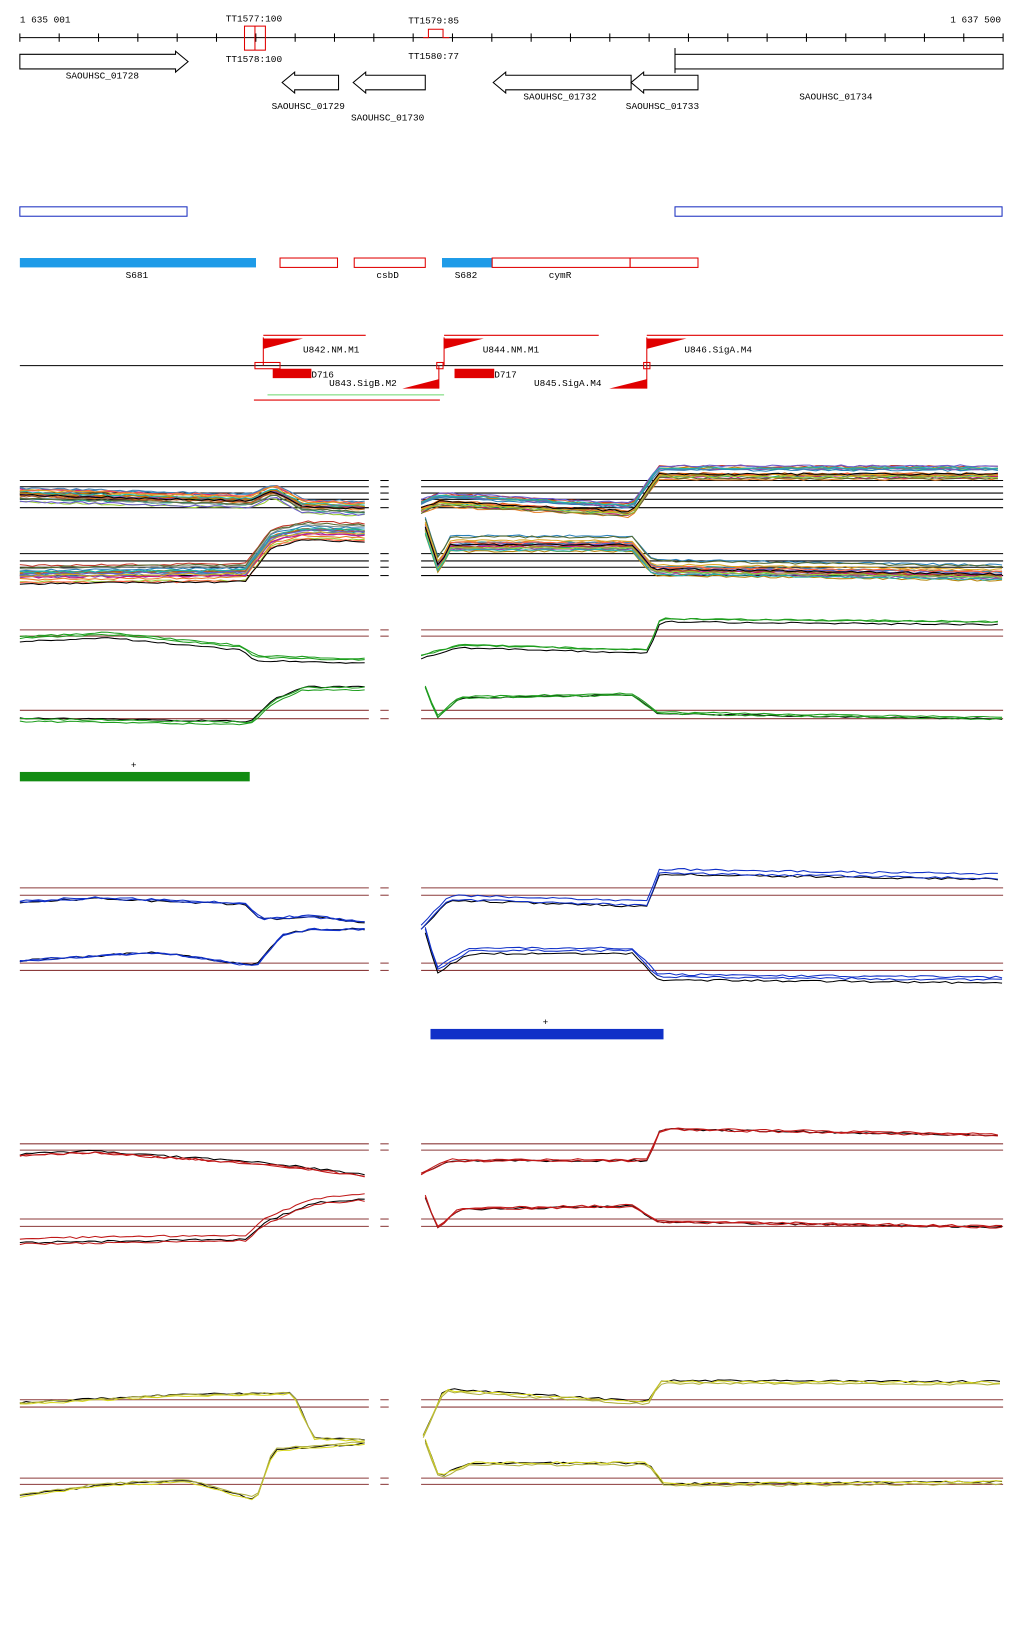 The height and width of the screenshot is (1640, 1024). I want to click on gene-arrow, so click(511, 71).